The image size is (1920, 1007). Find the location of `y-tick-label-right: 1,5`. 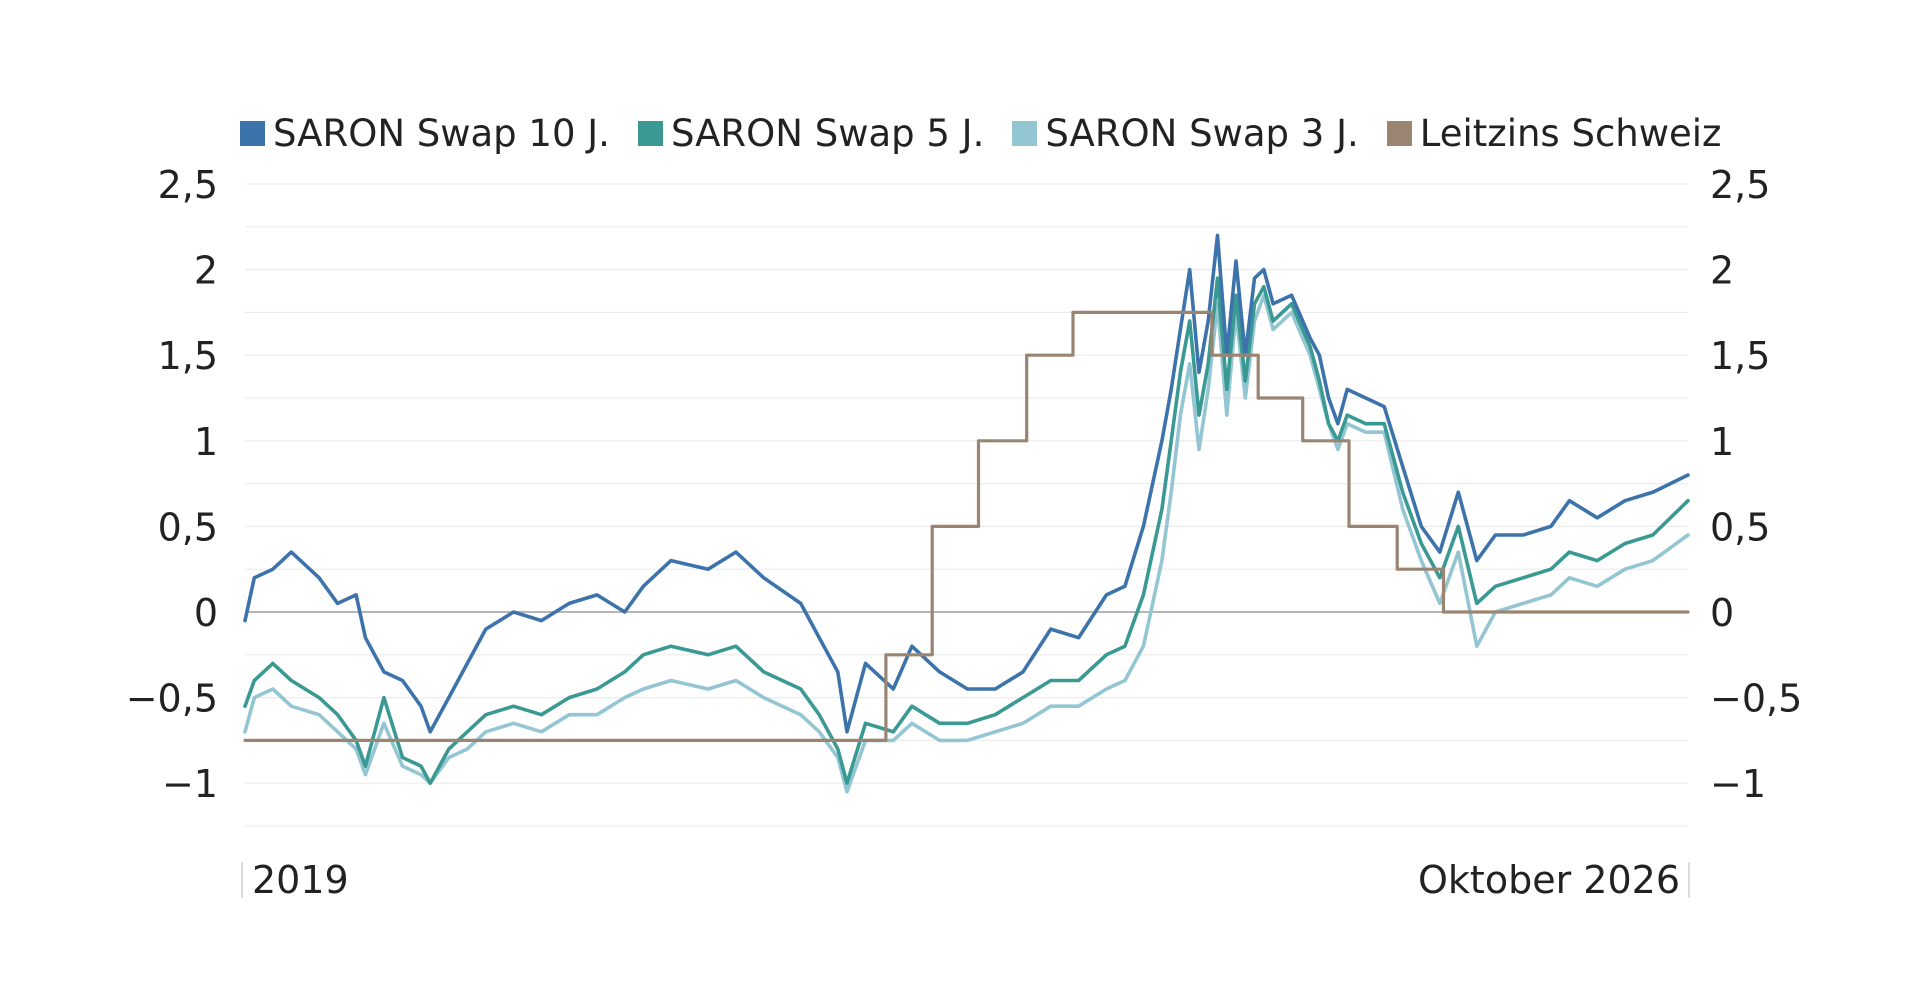

y-tick-label-right: 1,5 is located at coordinates (1740, 356).